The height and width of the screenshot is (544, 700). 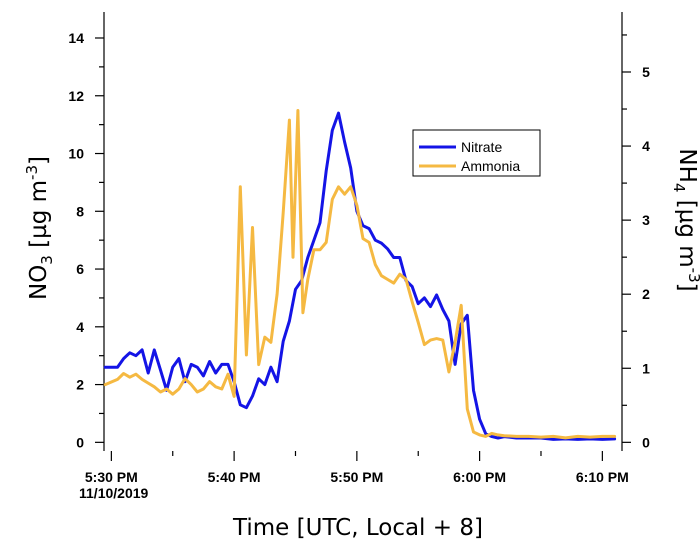 What do you see at coordinates (481, 147) in the screenshot?
I see `legend-label-nitrate: Nitrate` at bounding box center [481, 147].